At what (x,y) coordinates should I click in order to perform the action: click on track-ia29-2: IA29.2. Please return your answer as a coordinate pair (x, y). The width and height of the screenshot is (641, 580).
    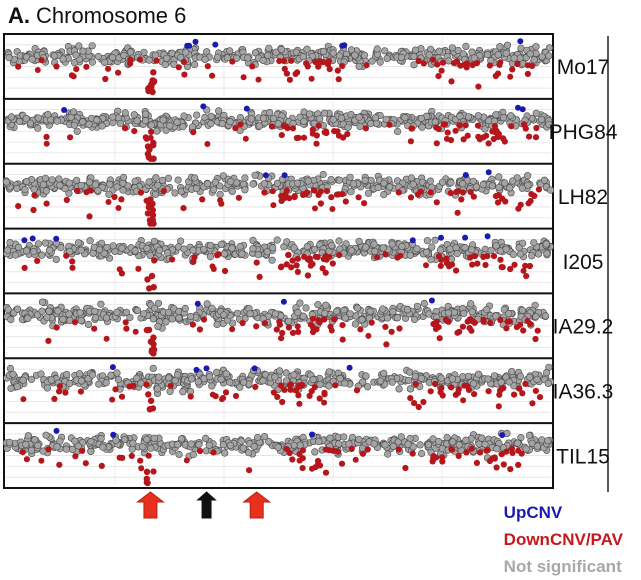
    Looking at the image, I should click on (308, 324).